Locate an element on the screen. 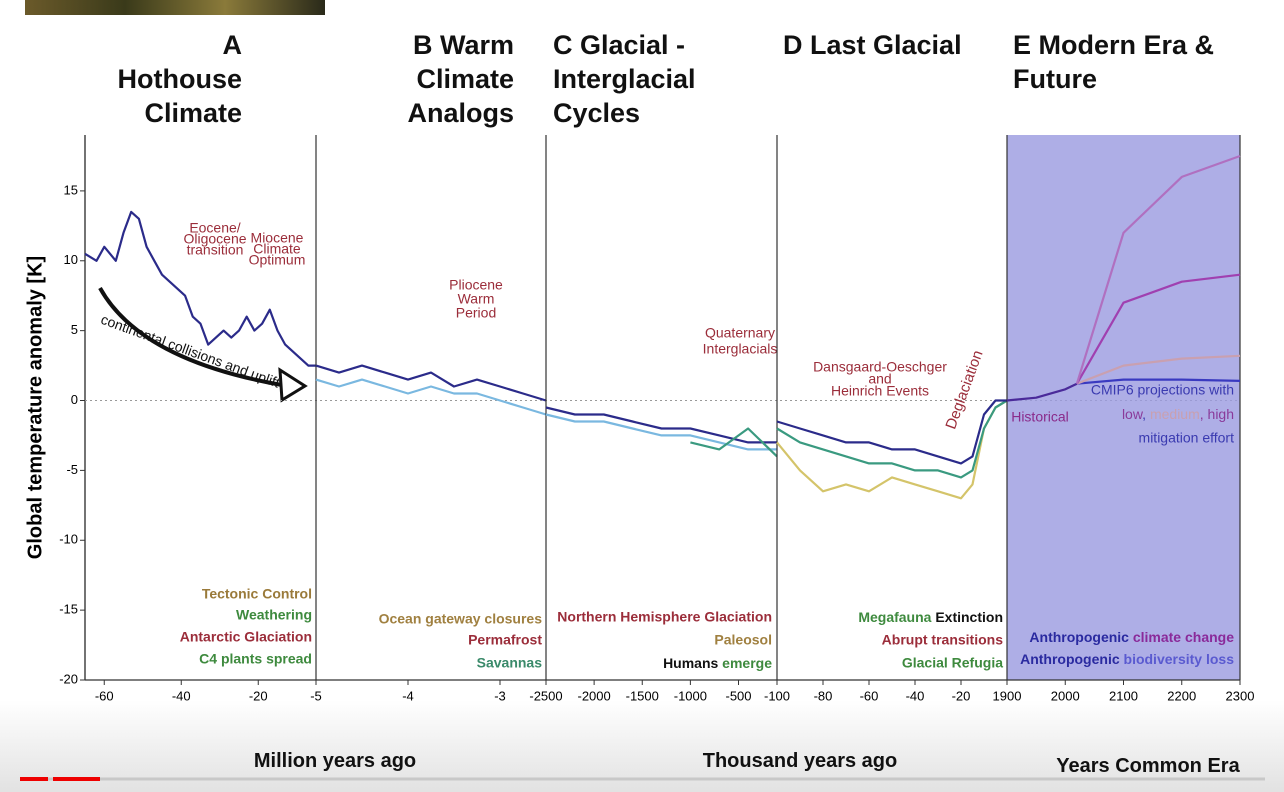  x-tick-label: -5 is located at coordinates (316, 695).